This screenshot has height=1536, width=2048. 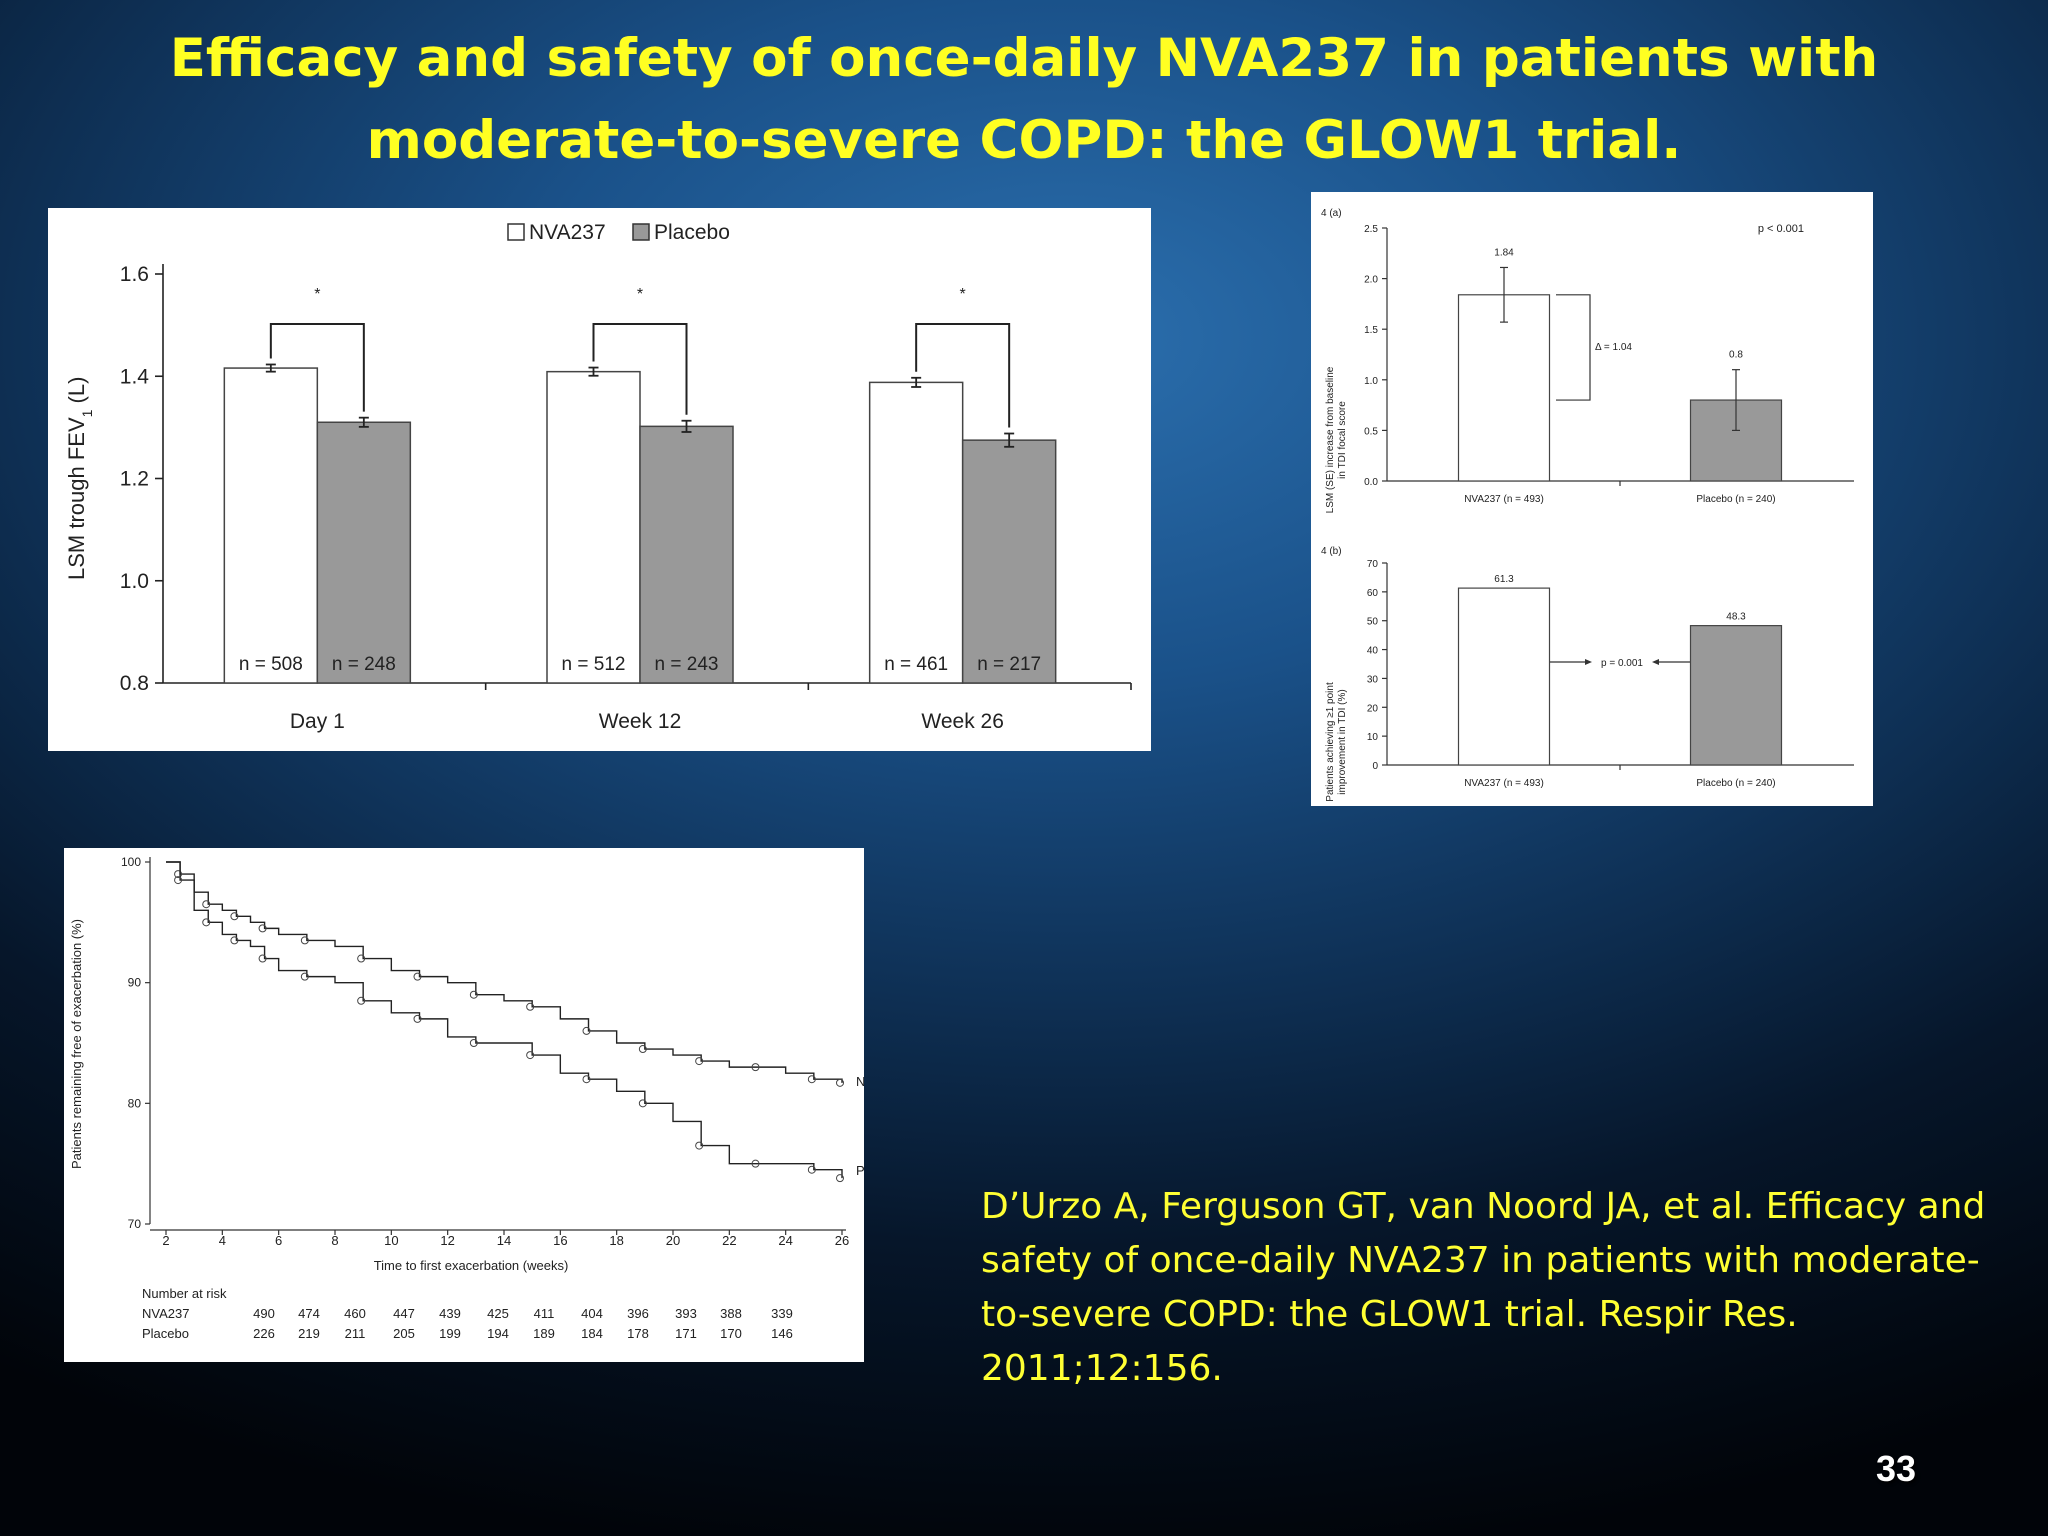 What do you see at coordinates (516, 232) in the screenshot?
I see `legend-swatch-nva237` at bounding box center [516, 232].